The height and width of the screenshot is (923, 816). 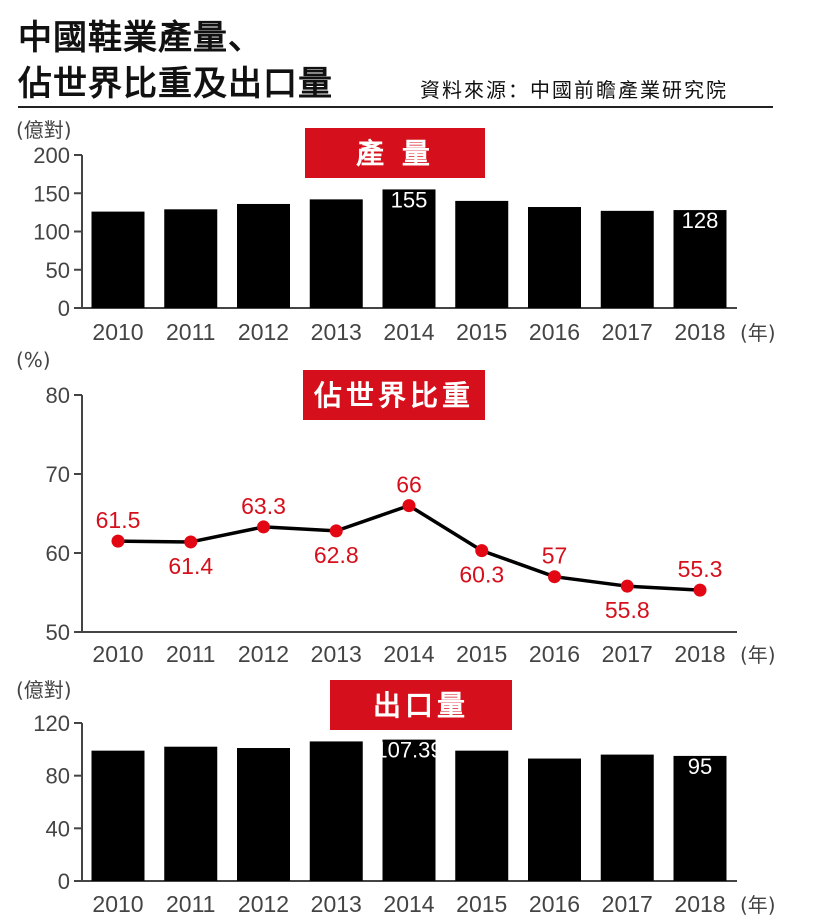 I want to click on point-2016, so click(x=554, y=577).